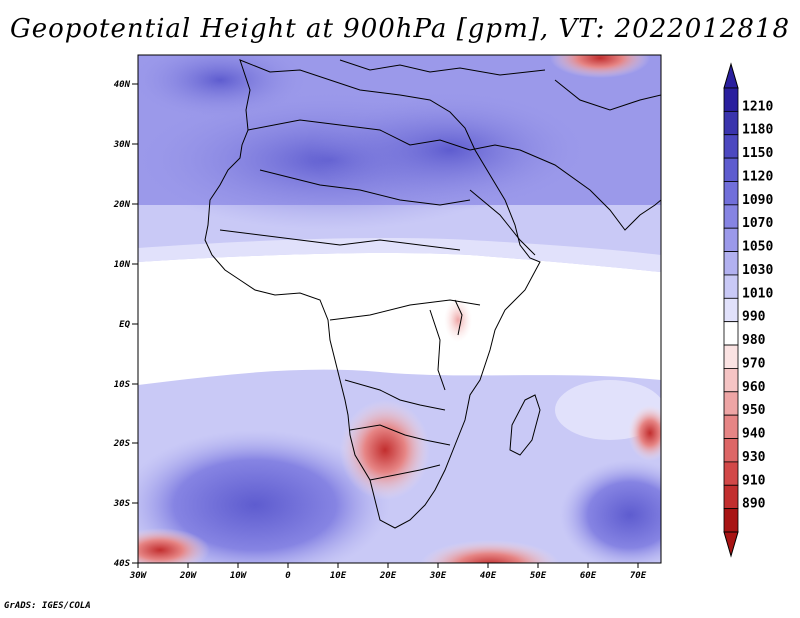 The width and height of the screenshot is (800, 618). Describe the element at coordinates (488, 576) in the screenshot. I see `lon-label-40e: 40E` at that location.